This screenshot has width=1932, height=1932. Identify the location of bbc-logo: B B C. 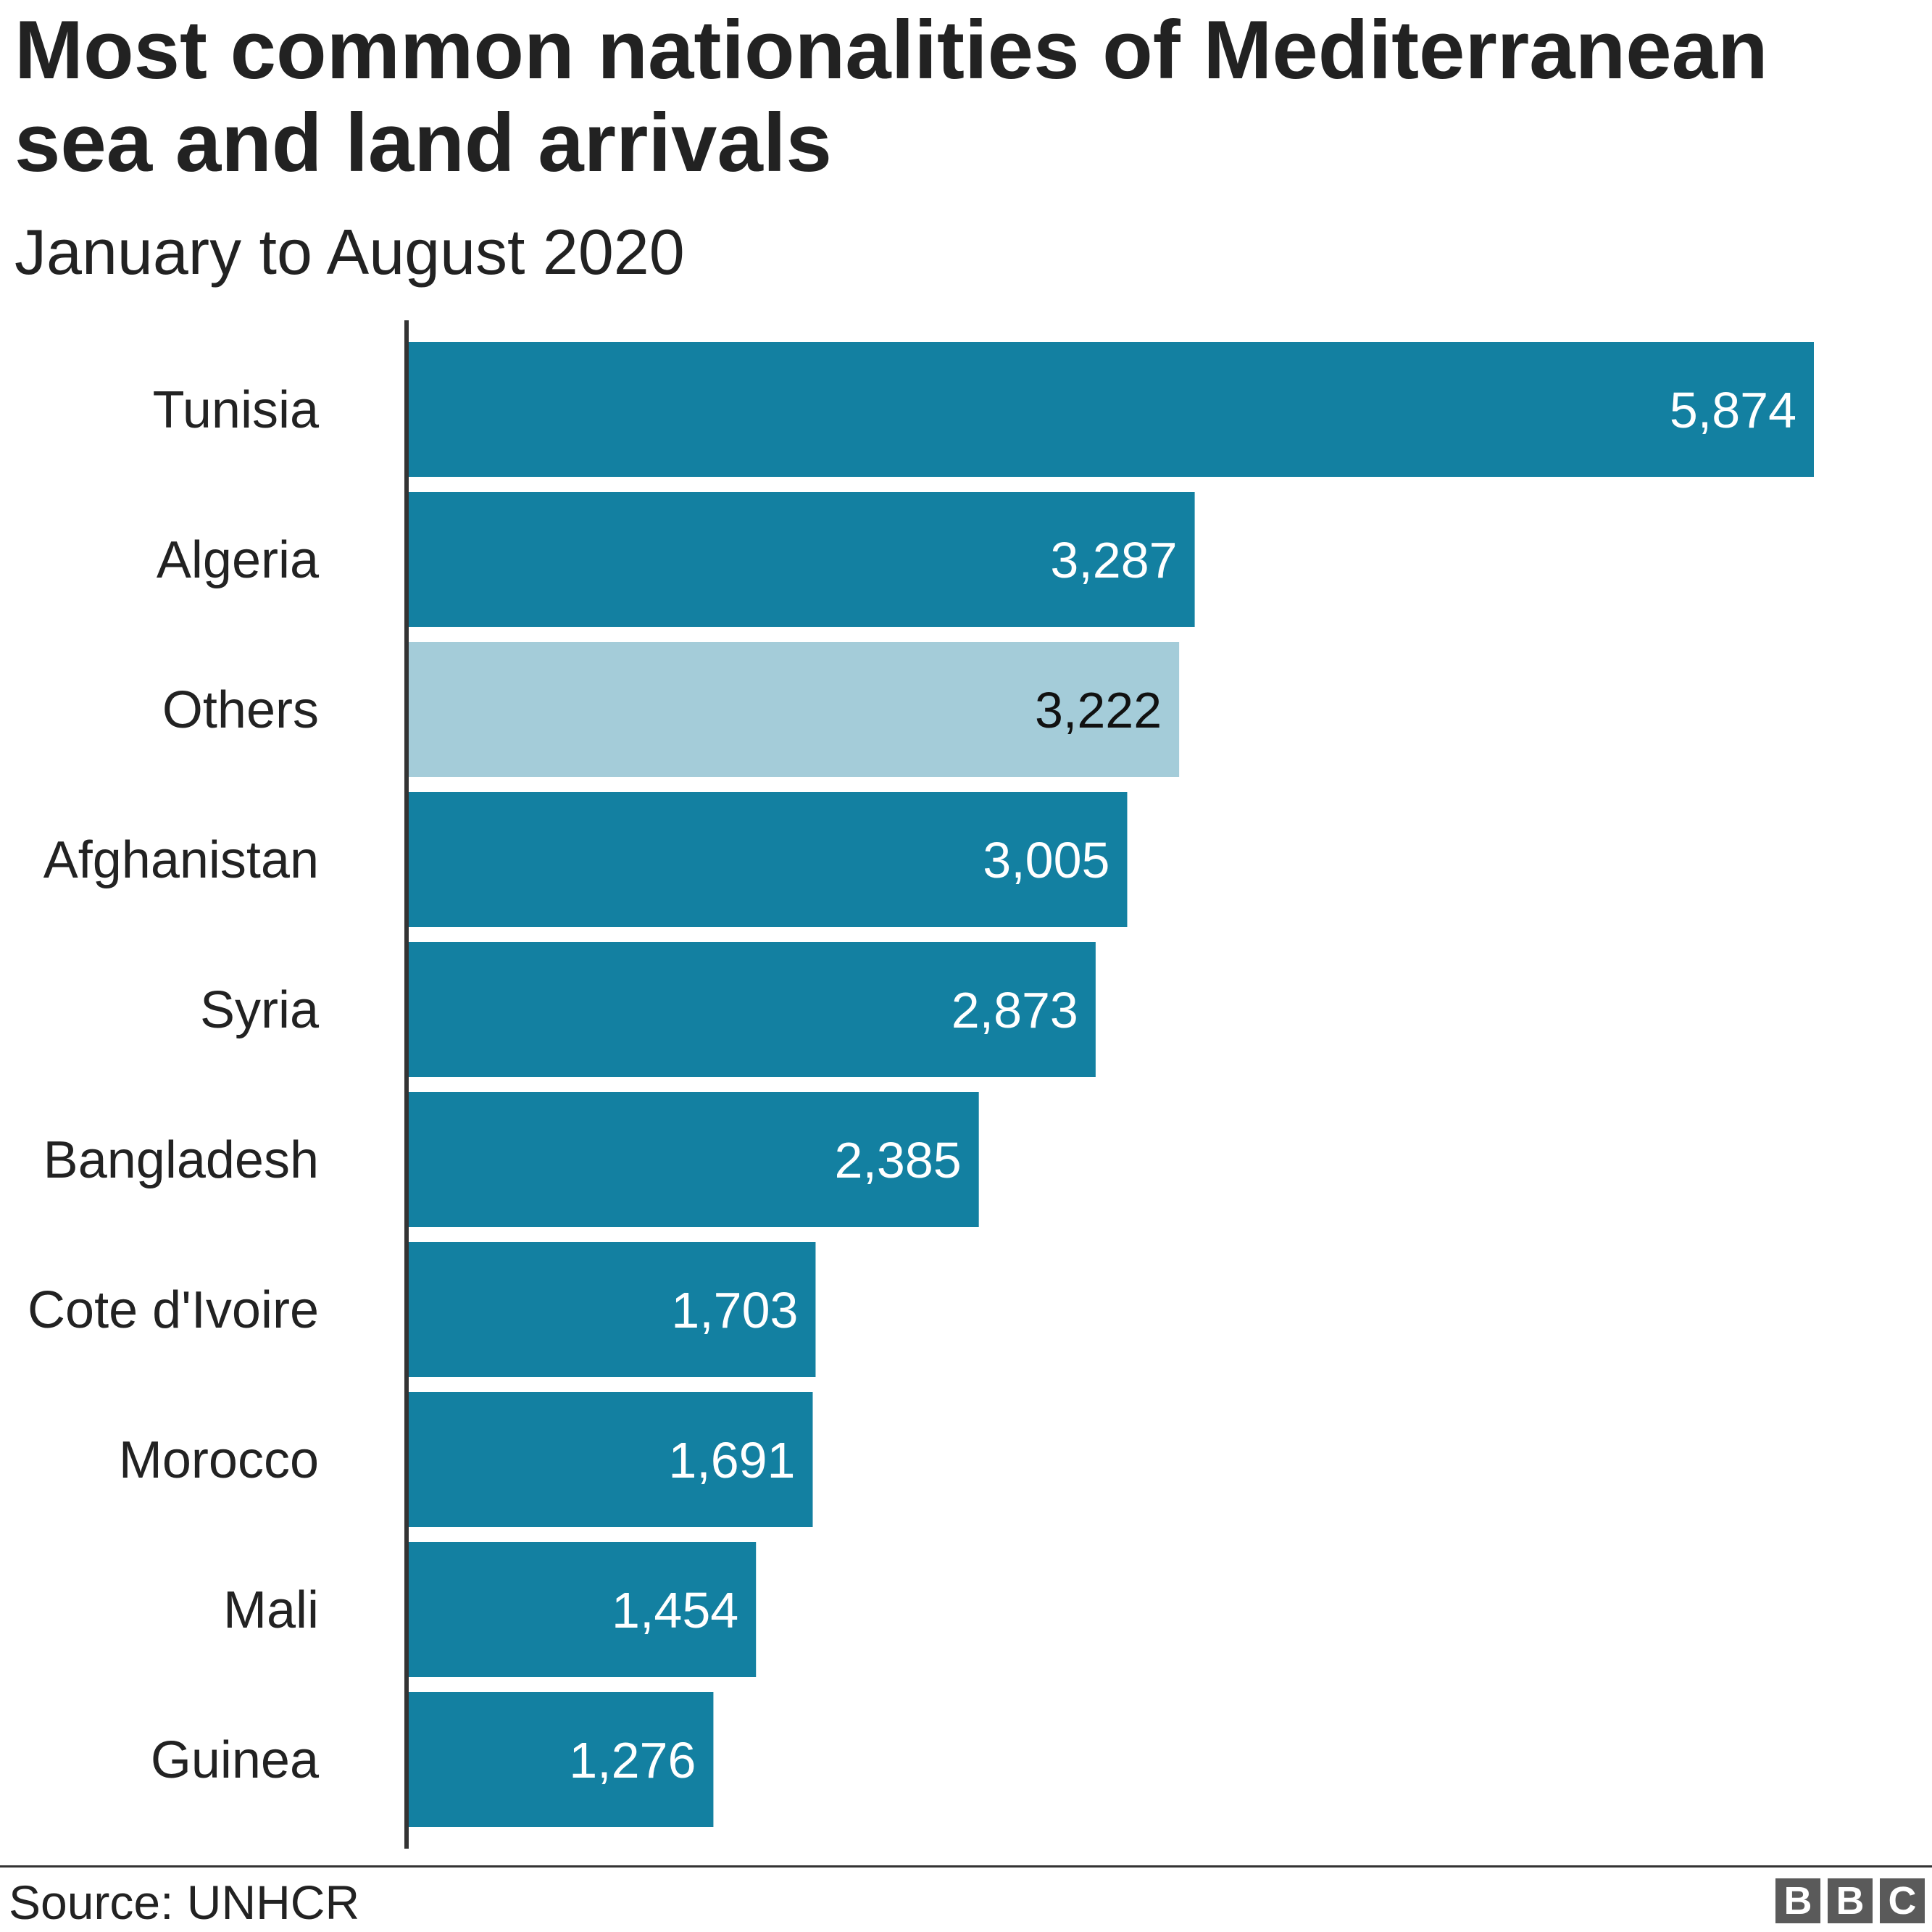
(1850, 1901).